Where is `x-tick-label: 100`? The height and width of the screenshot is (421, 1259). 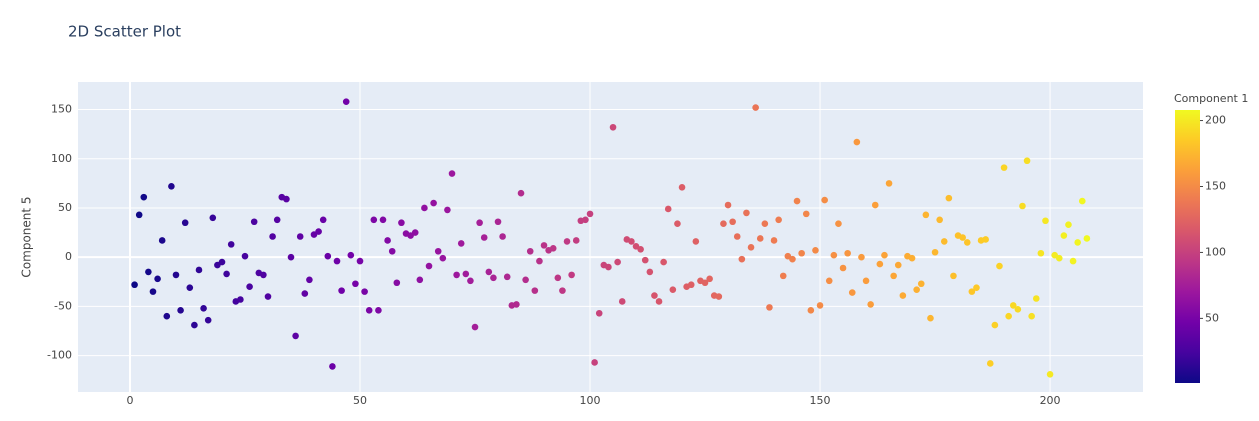
x-tick-label: 100 is located at coordinates (590, 400).